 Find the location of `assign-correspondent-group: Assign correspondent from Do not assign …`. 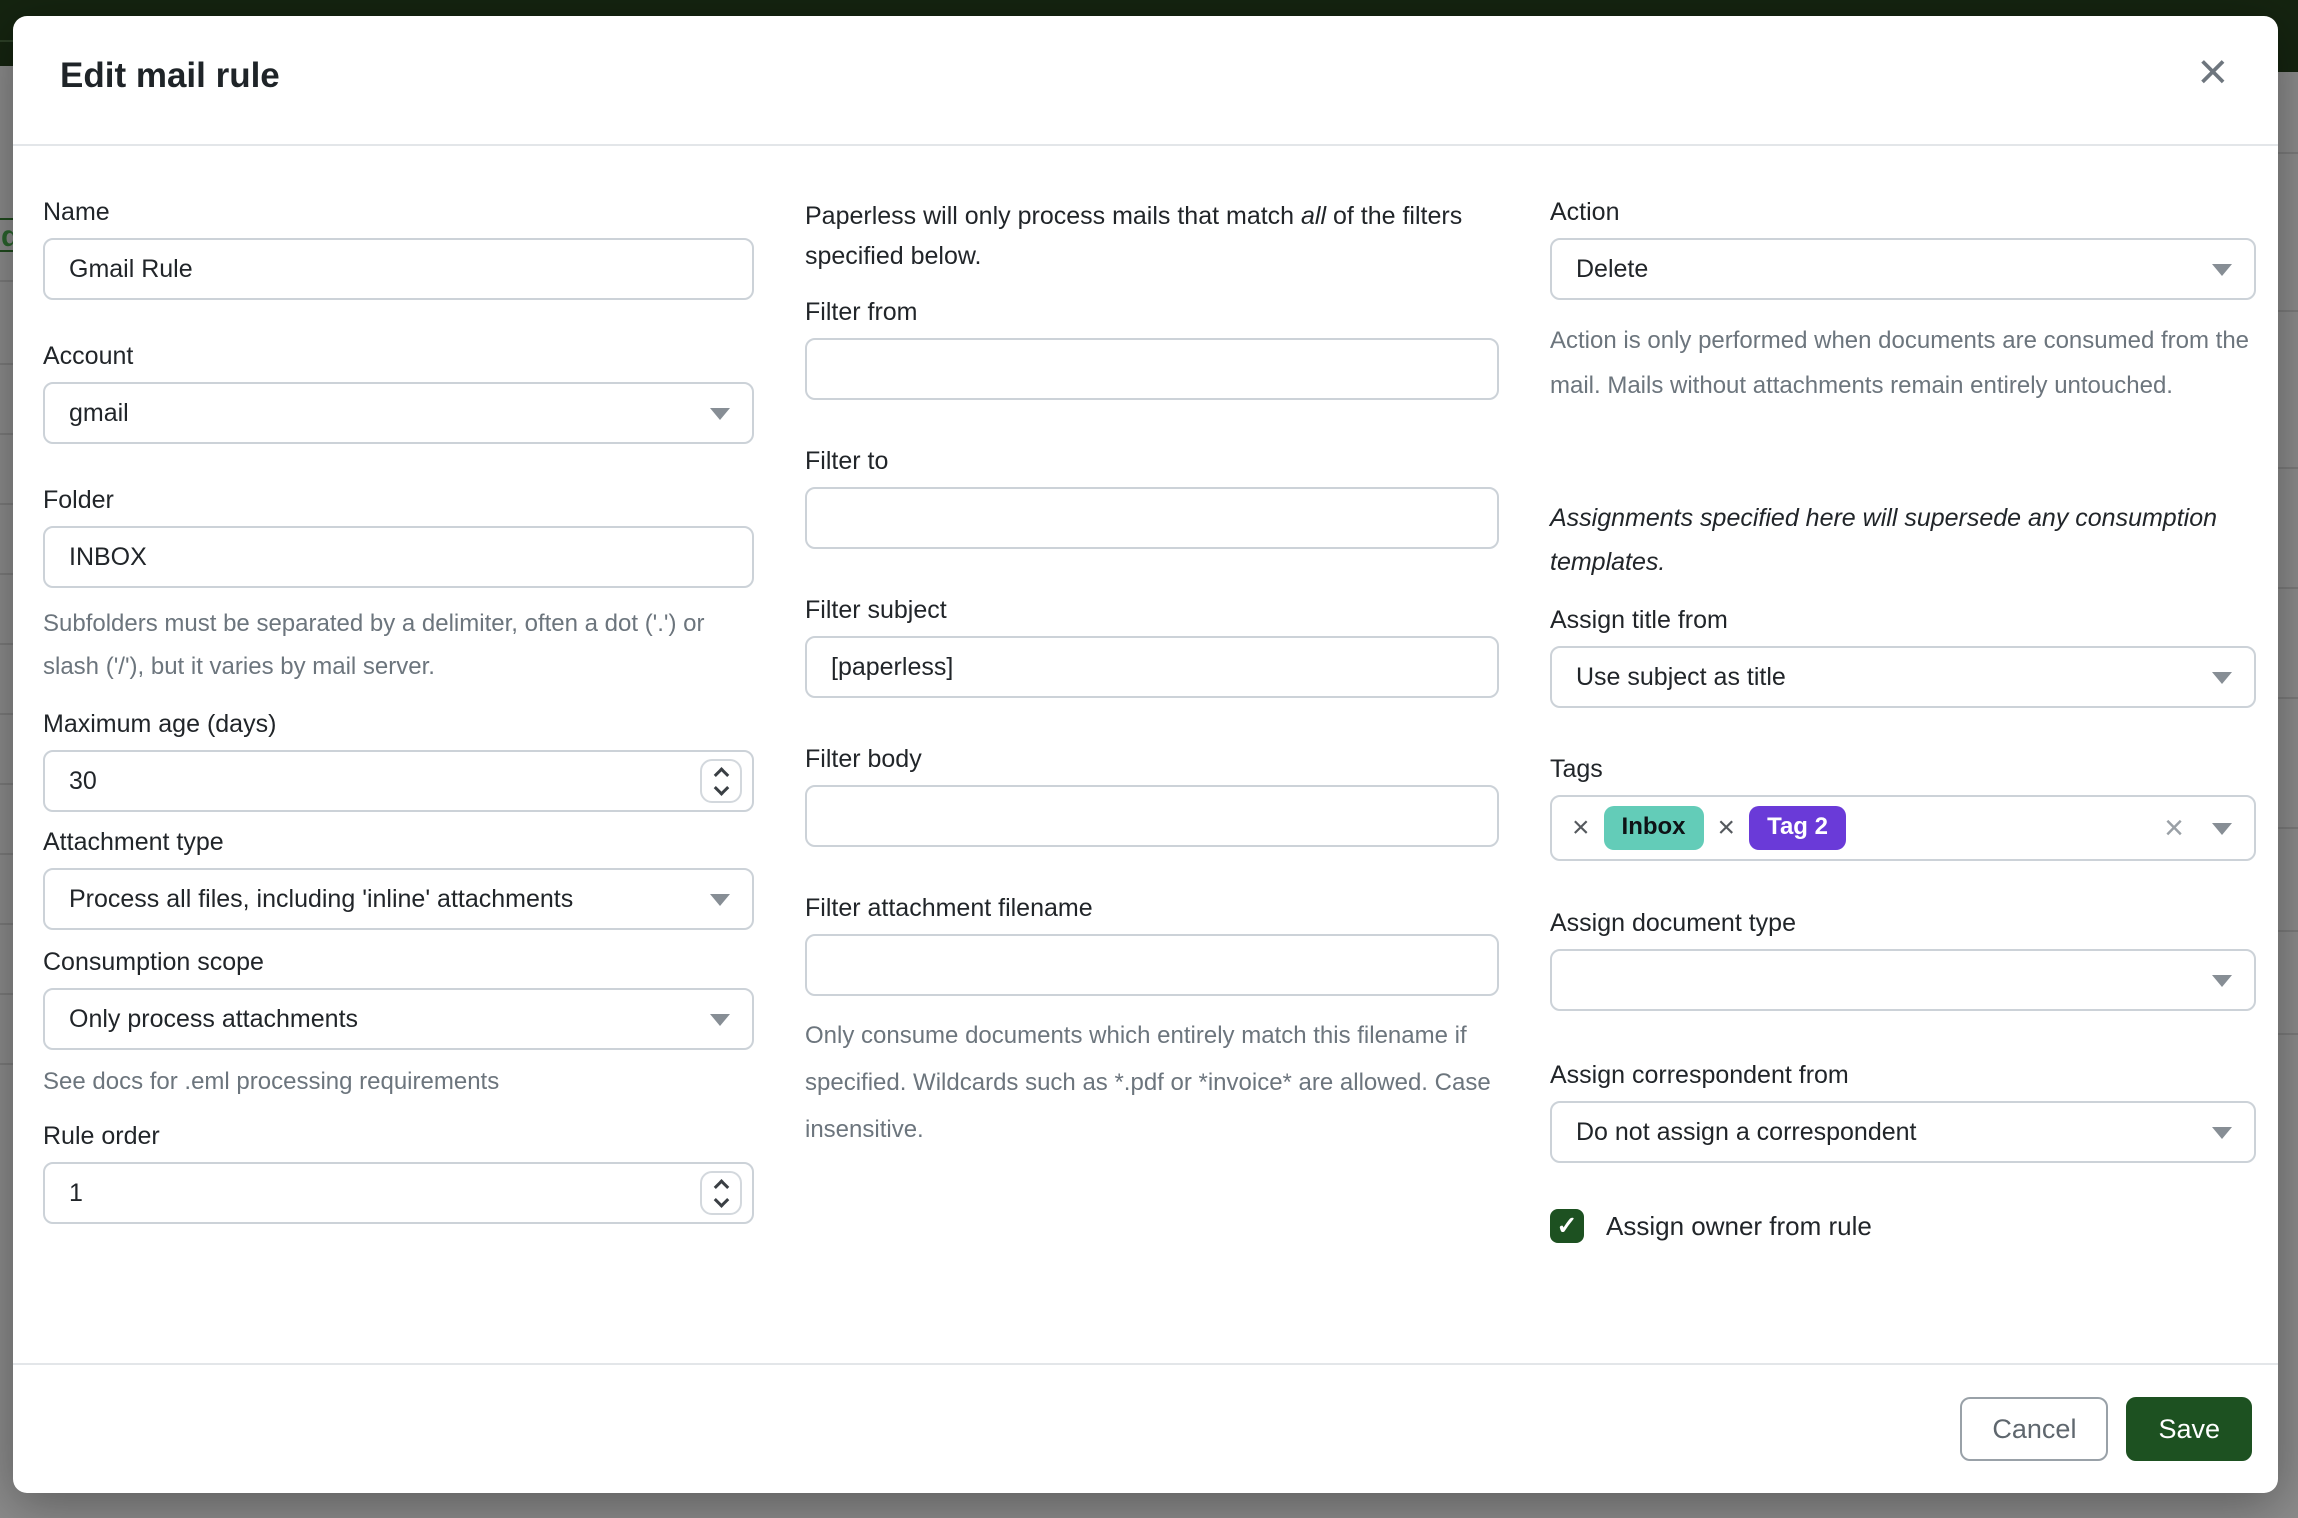

assign-correspondent-group: Assign correspondent from Do not assign … is located at coordinates (1903, 1111).